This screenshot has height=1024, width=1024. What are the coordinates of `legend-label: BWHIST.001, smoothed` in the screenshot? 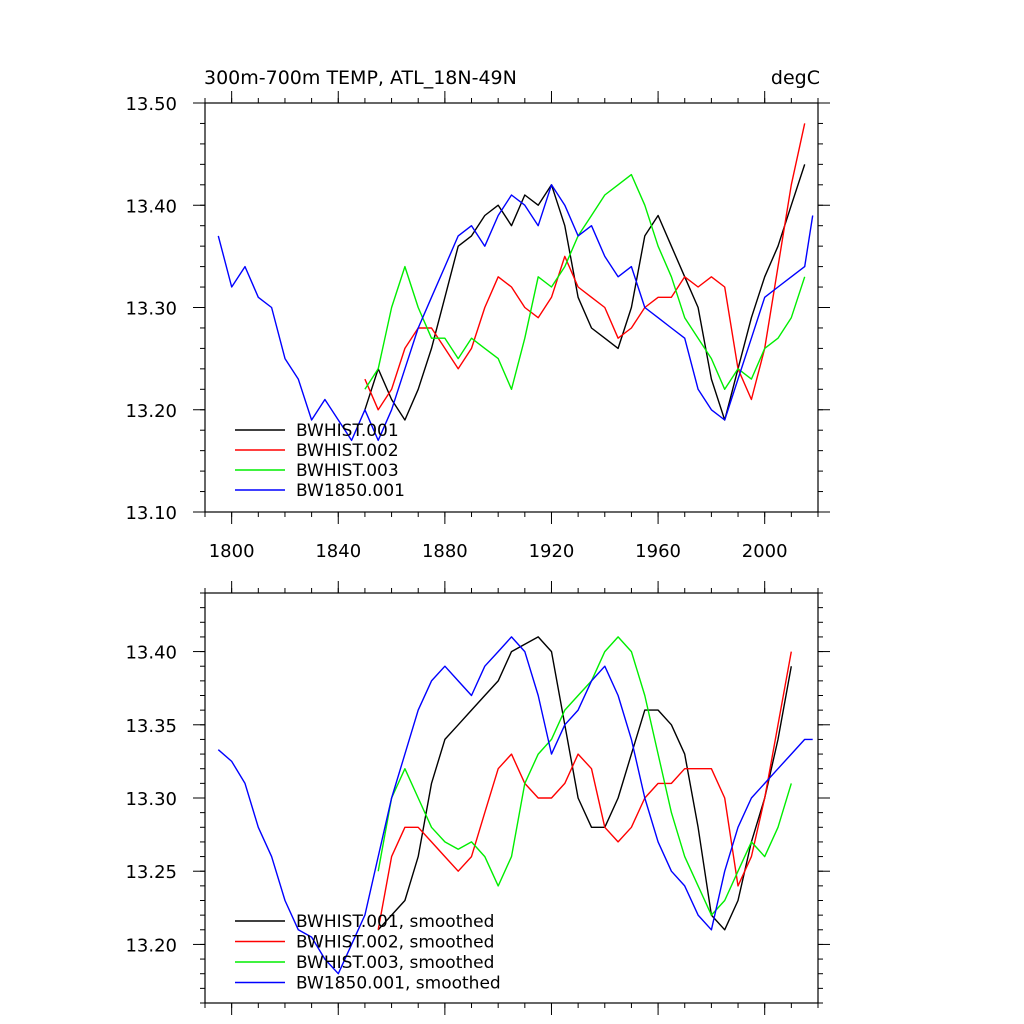 It's located at (395, 922).